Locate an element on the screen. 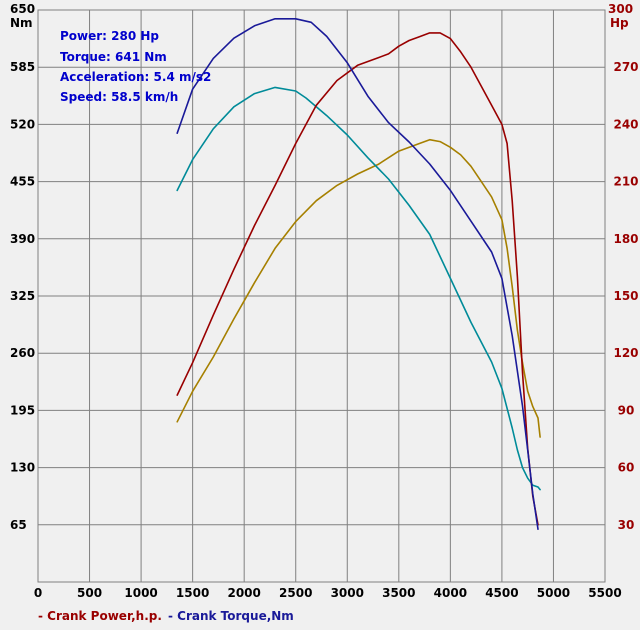 This screenshot has width=640, height=630. y-left-tick-label: 65 is located at coordinates (18, 525).